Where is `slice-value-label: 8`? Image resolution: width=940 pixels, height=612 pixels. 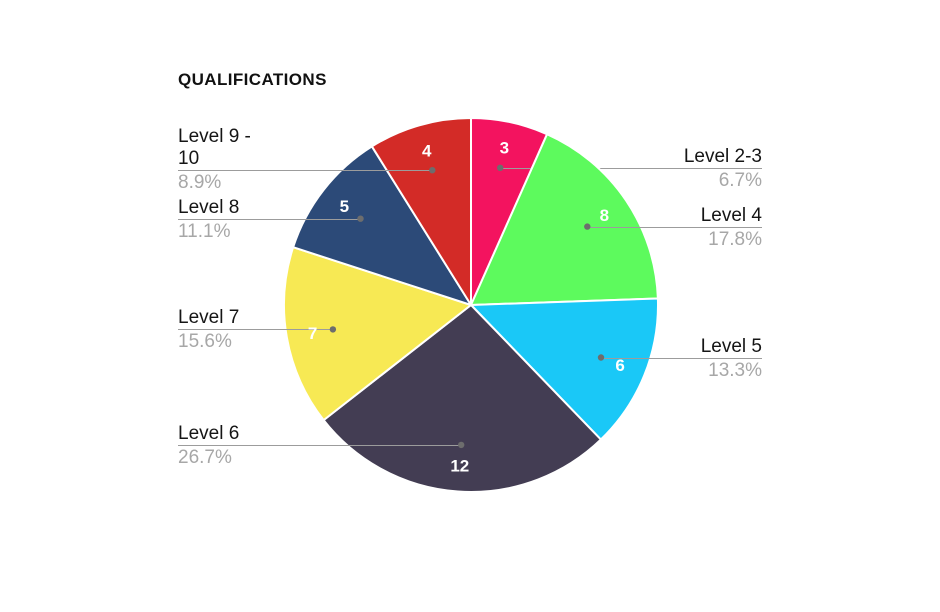 slice-value-label: 8 is located at coordinates (604, 215).